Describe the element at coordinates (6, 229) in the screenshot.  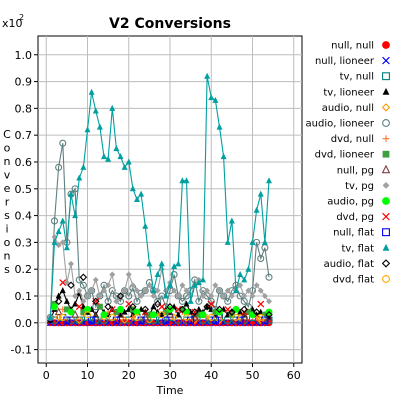
I see `y-axis-label-char: i` at that location.